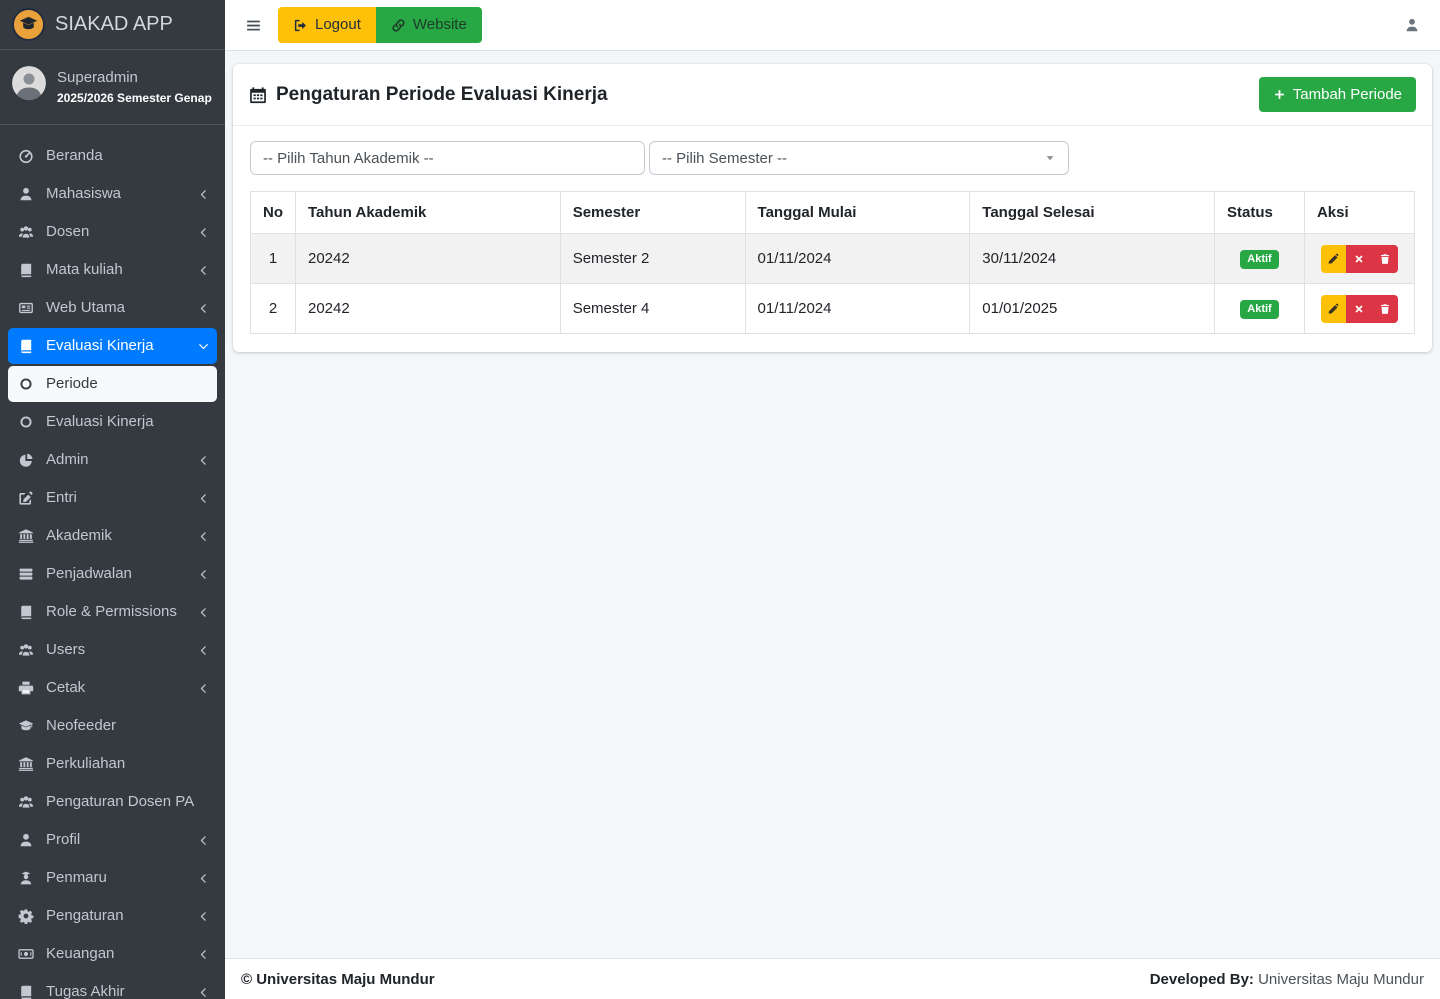 This screenshot has height=999, width=1440. I want to click on sidebar-item-entri: Entri, so click(112, 498).